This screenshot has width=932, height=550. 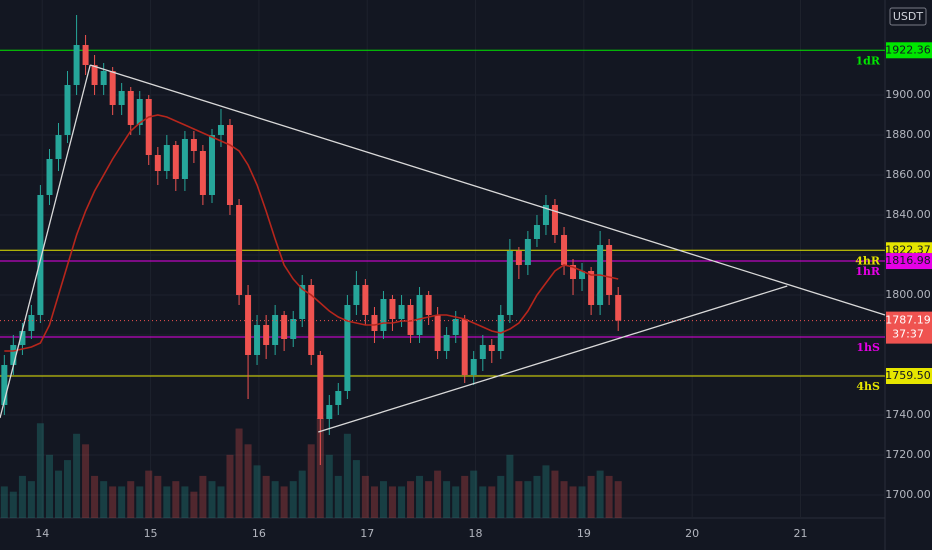 I want to click on y-tick-label: 1880.00, so click(x=908, y=134).